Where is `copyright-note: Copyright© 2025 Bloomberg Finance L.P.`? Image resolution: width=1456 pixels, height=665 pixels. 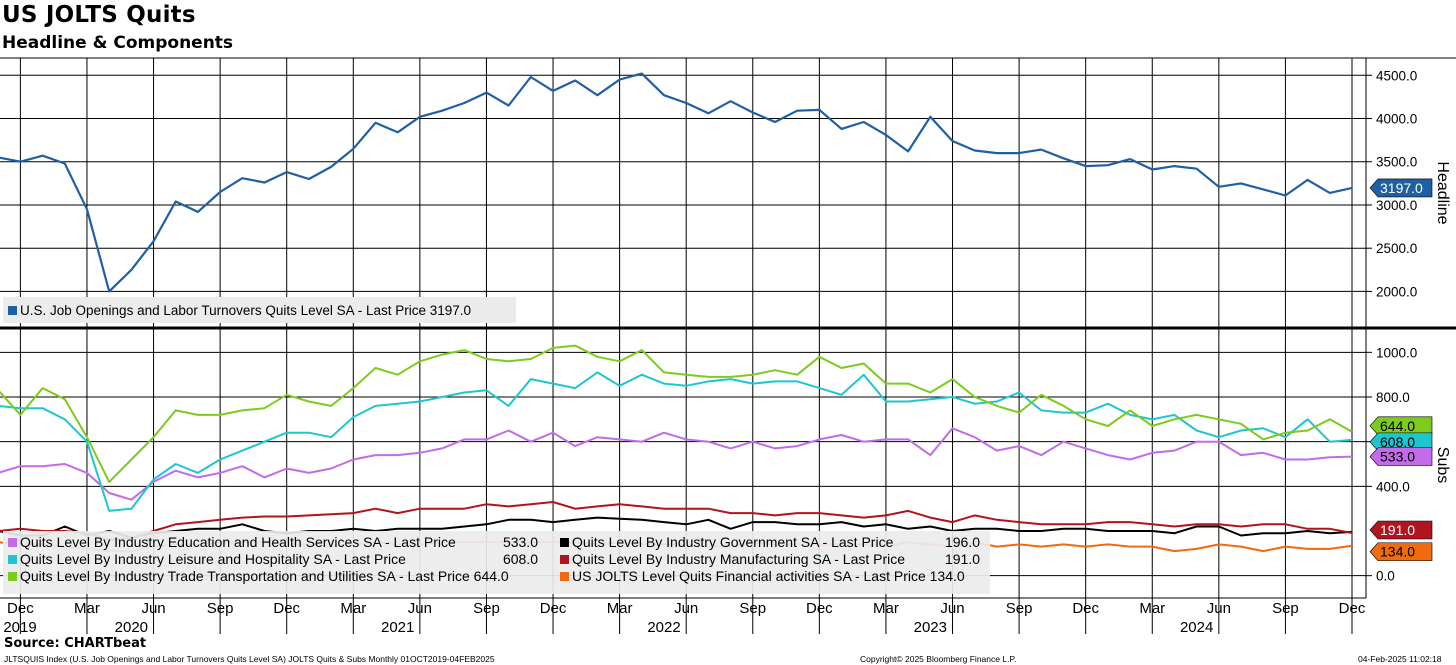 copyright-note: Copyright© 2025 Bloomberg Finance L.P. is located at coordinates (938, 659).